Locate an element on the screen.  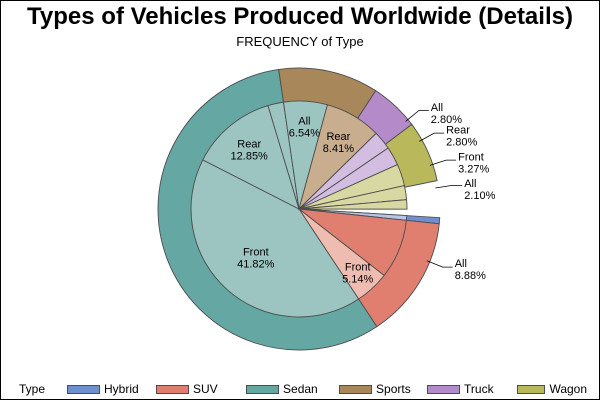
inner-slice-sedan-front is located at coordinates (275, 238).